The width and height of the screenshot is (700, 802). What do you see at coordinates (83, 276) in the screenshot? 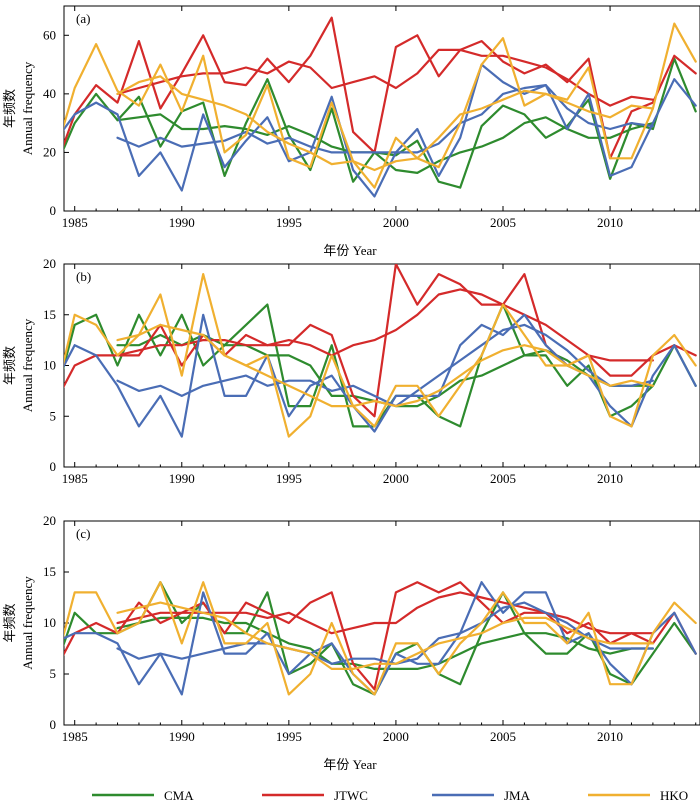
I see `panel-label: (b)` at bounding box center [83, 276].